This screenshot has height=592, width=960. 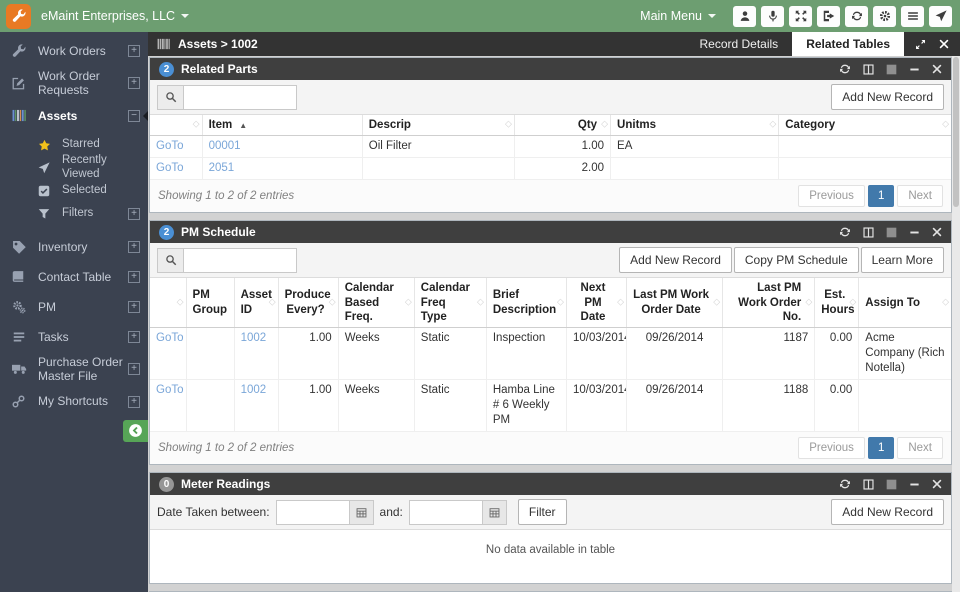 I want to click on tab-record-details: Record Details, so click(x=739, y=44).